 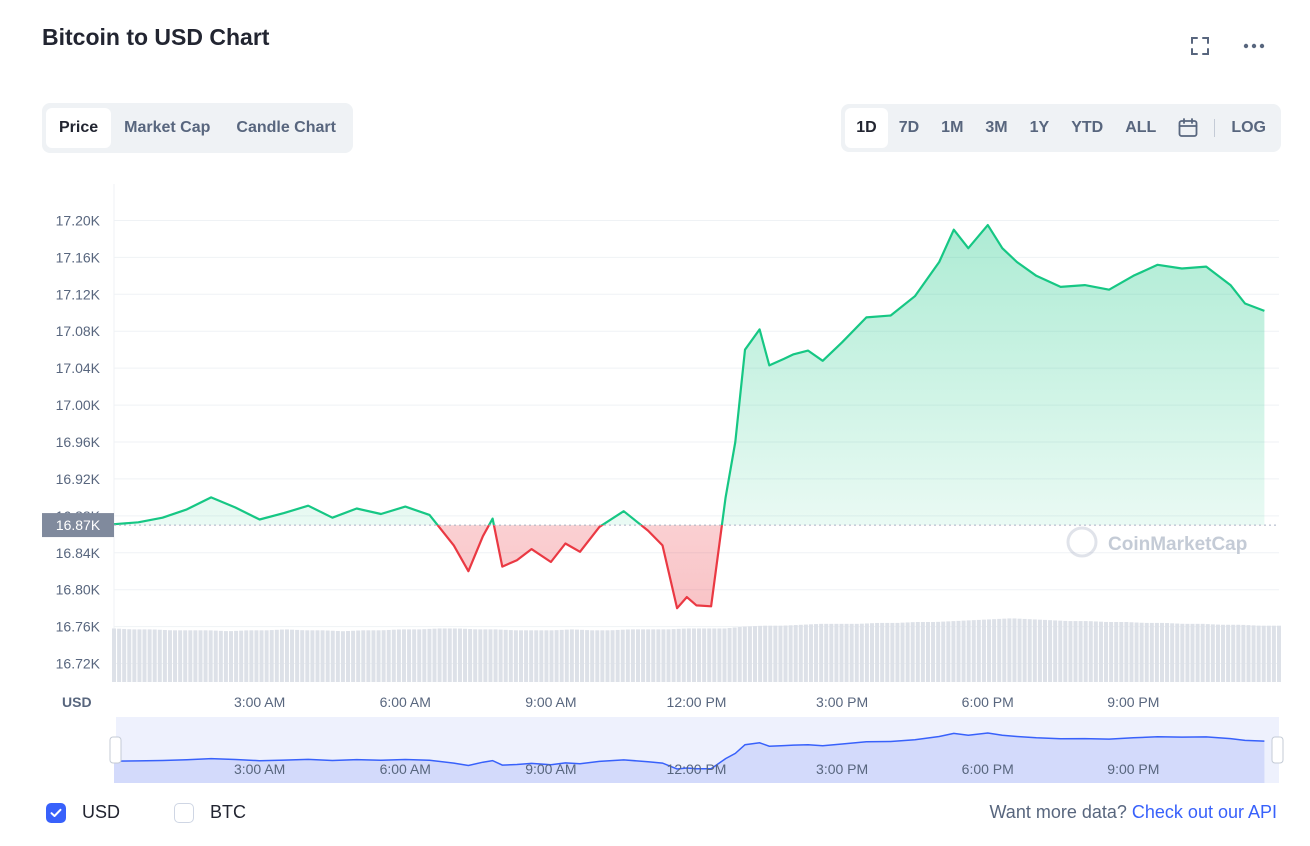 What do you see at coordinates (79, 128) in the screenshot?
I see `tab-price: Price` at bounding box center [79, 128].